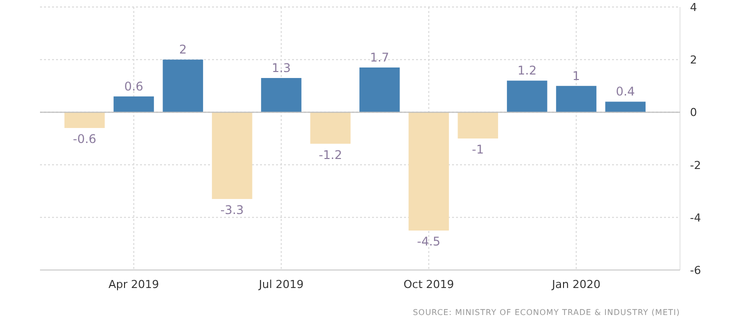 This screenshot has height=333, width=738. Describe the element at coordinates (527, 71) in the screenshot. I see `data-label: 1.2` at that location.